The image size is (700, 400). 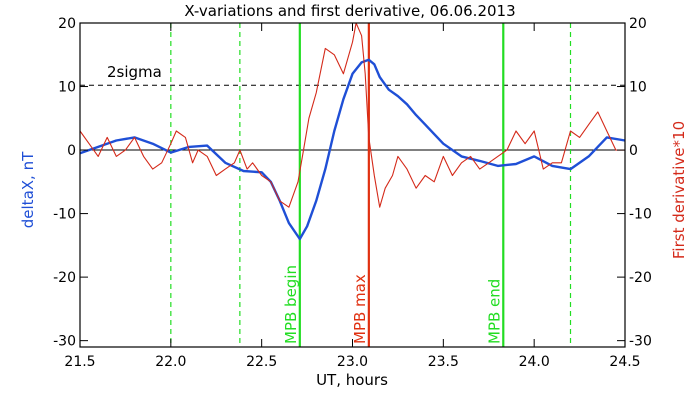 I want to click on y2-tick-label-1: -20, so click(x=640, y=278).